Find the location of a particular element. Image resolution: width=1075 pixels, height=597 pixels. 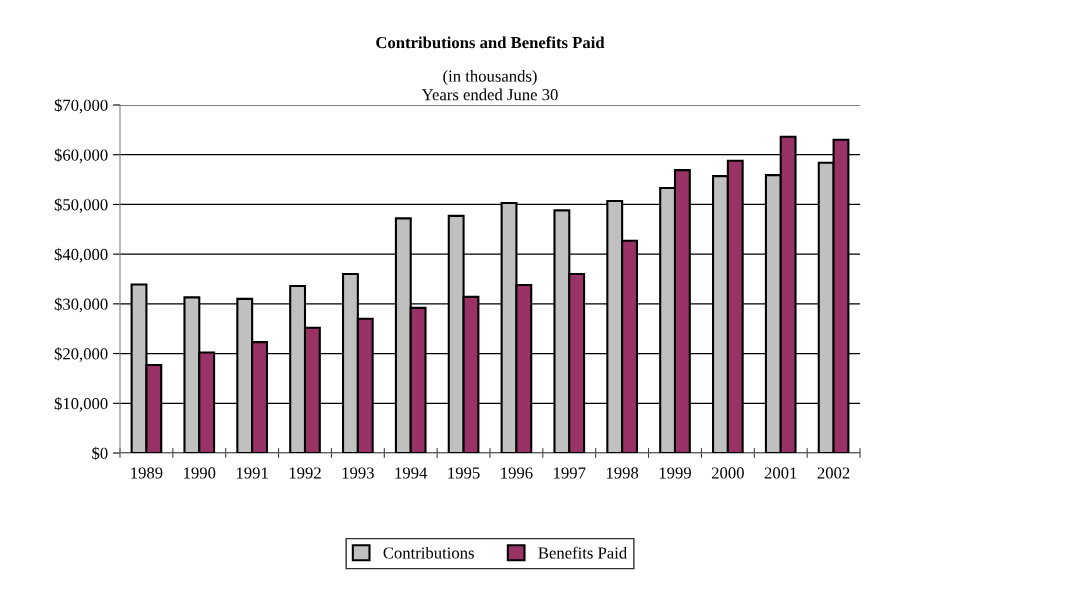

y-tick-label: $70,000 is located at coordinates (81, 106).